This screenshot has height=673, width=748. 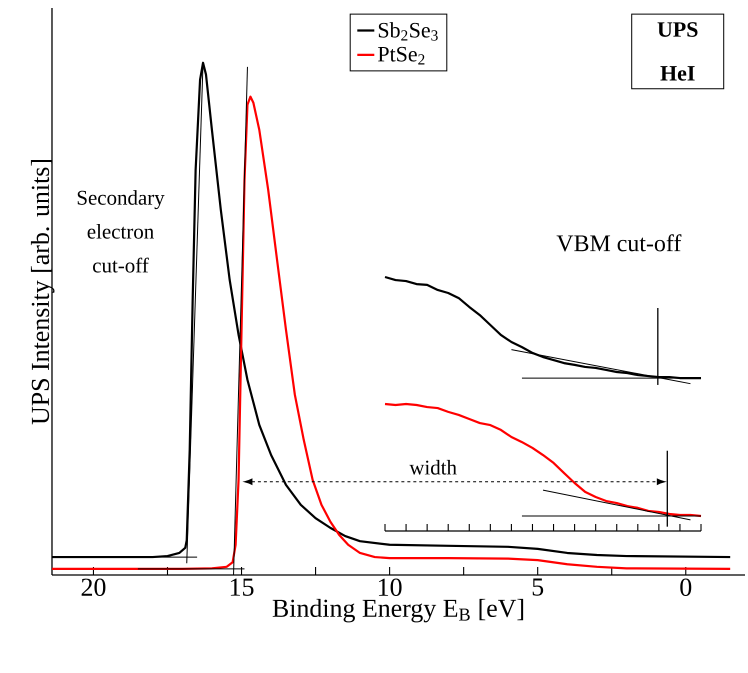 I want to click on annotation: width, so click(x=433, y=467).